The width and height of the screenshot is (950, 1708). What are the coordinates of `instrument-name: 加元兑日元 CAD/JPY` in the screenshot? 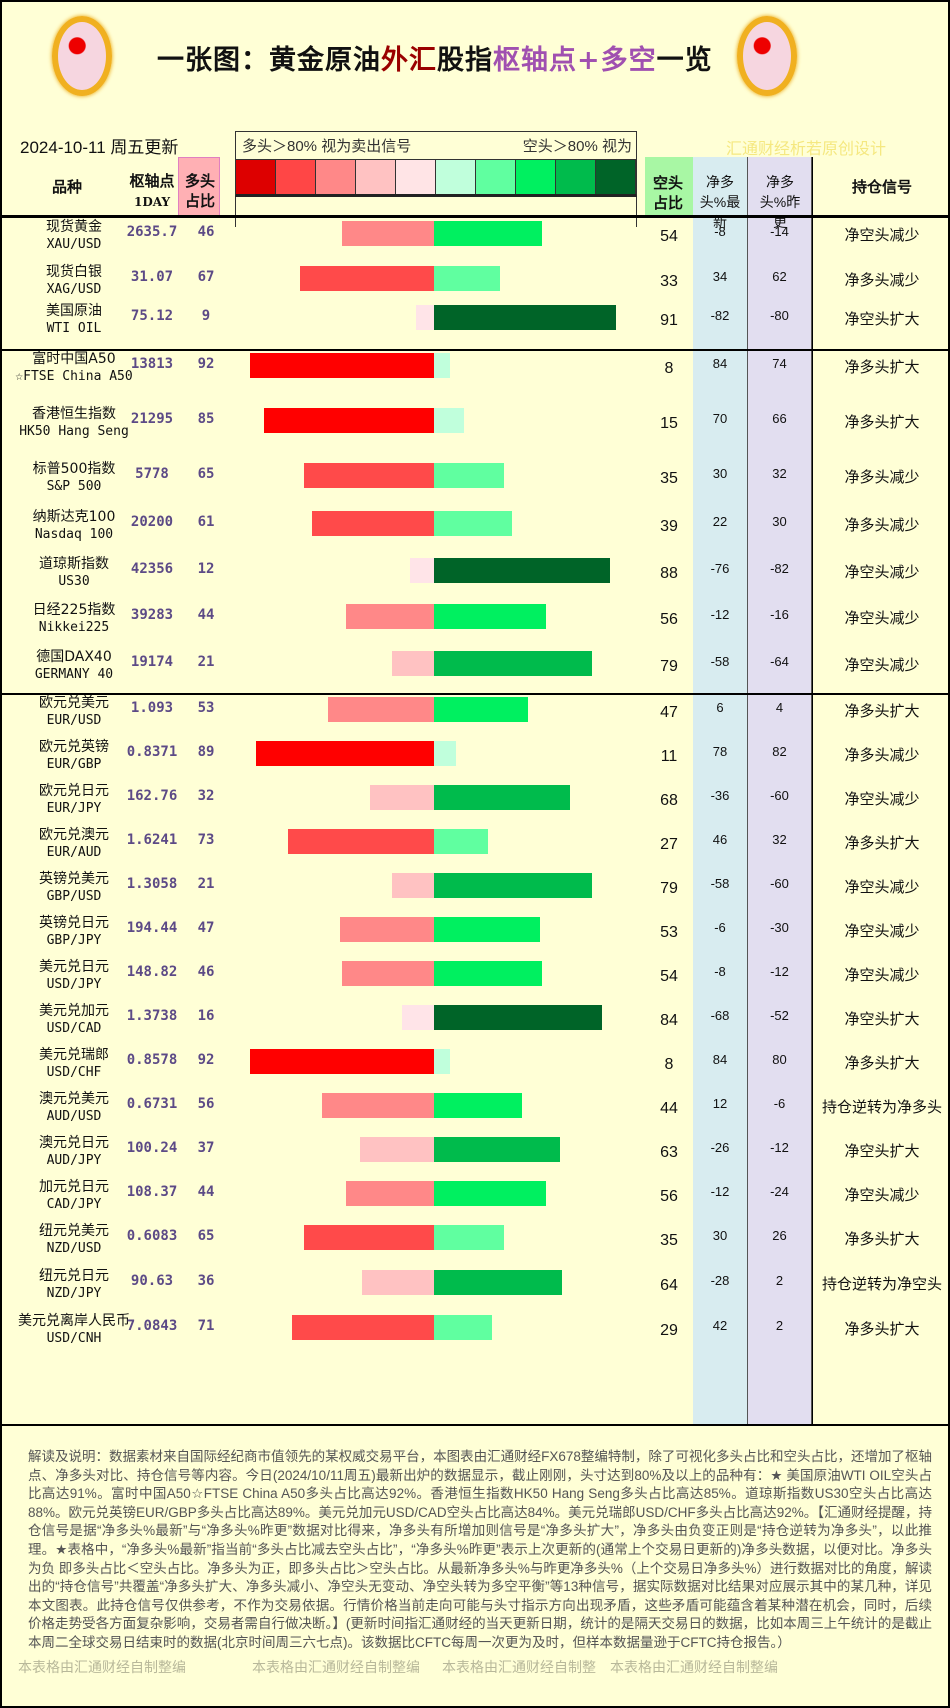 It's located at (74, 1196).